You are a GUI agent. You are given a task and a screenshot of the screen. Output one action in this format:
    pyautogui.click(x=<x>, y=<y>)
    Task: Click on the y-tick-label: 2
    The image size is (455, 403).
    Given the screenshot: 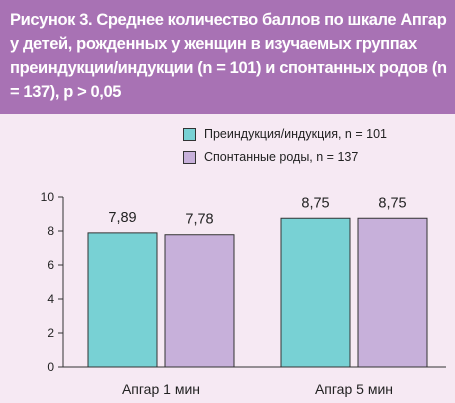 What is the action you would take?
    pyautogui.click(x=50, y=333)
    